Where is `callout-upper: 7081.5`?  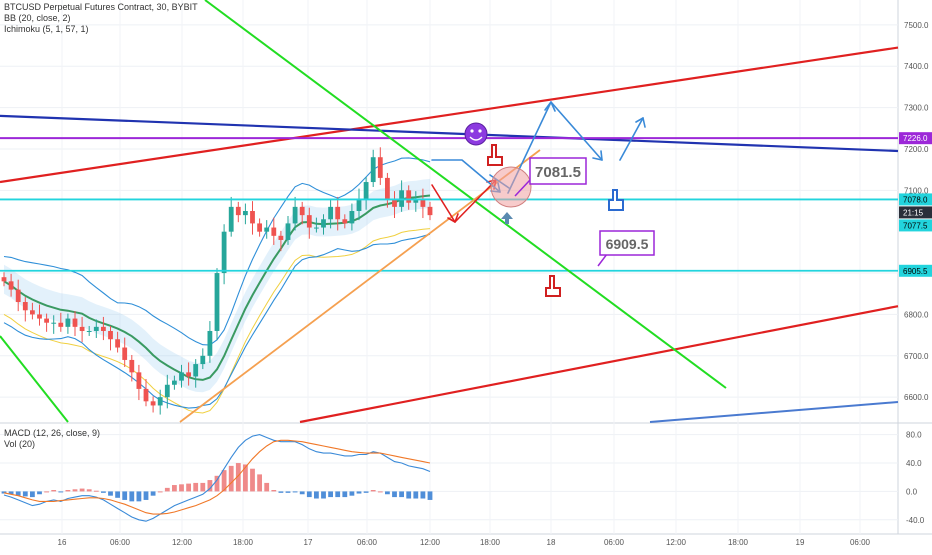 callout-upper: 7081.5 is located at coordinates (550, 177).